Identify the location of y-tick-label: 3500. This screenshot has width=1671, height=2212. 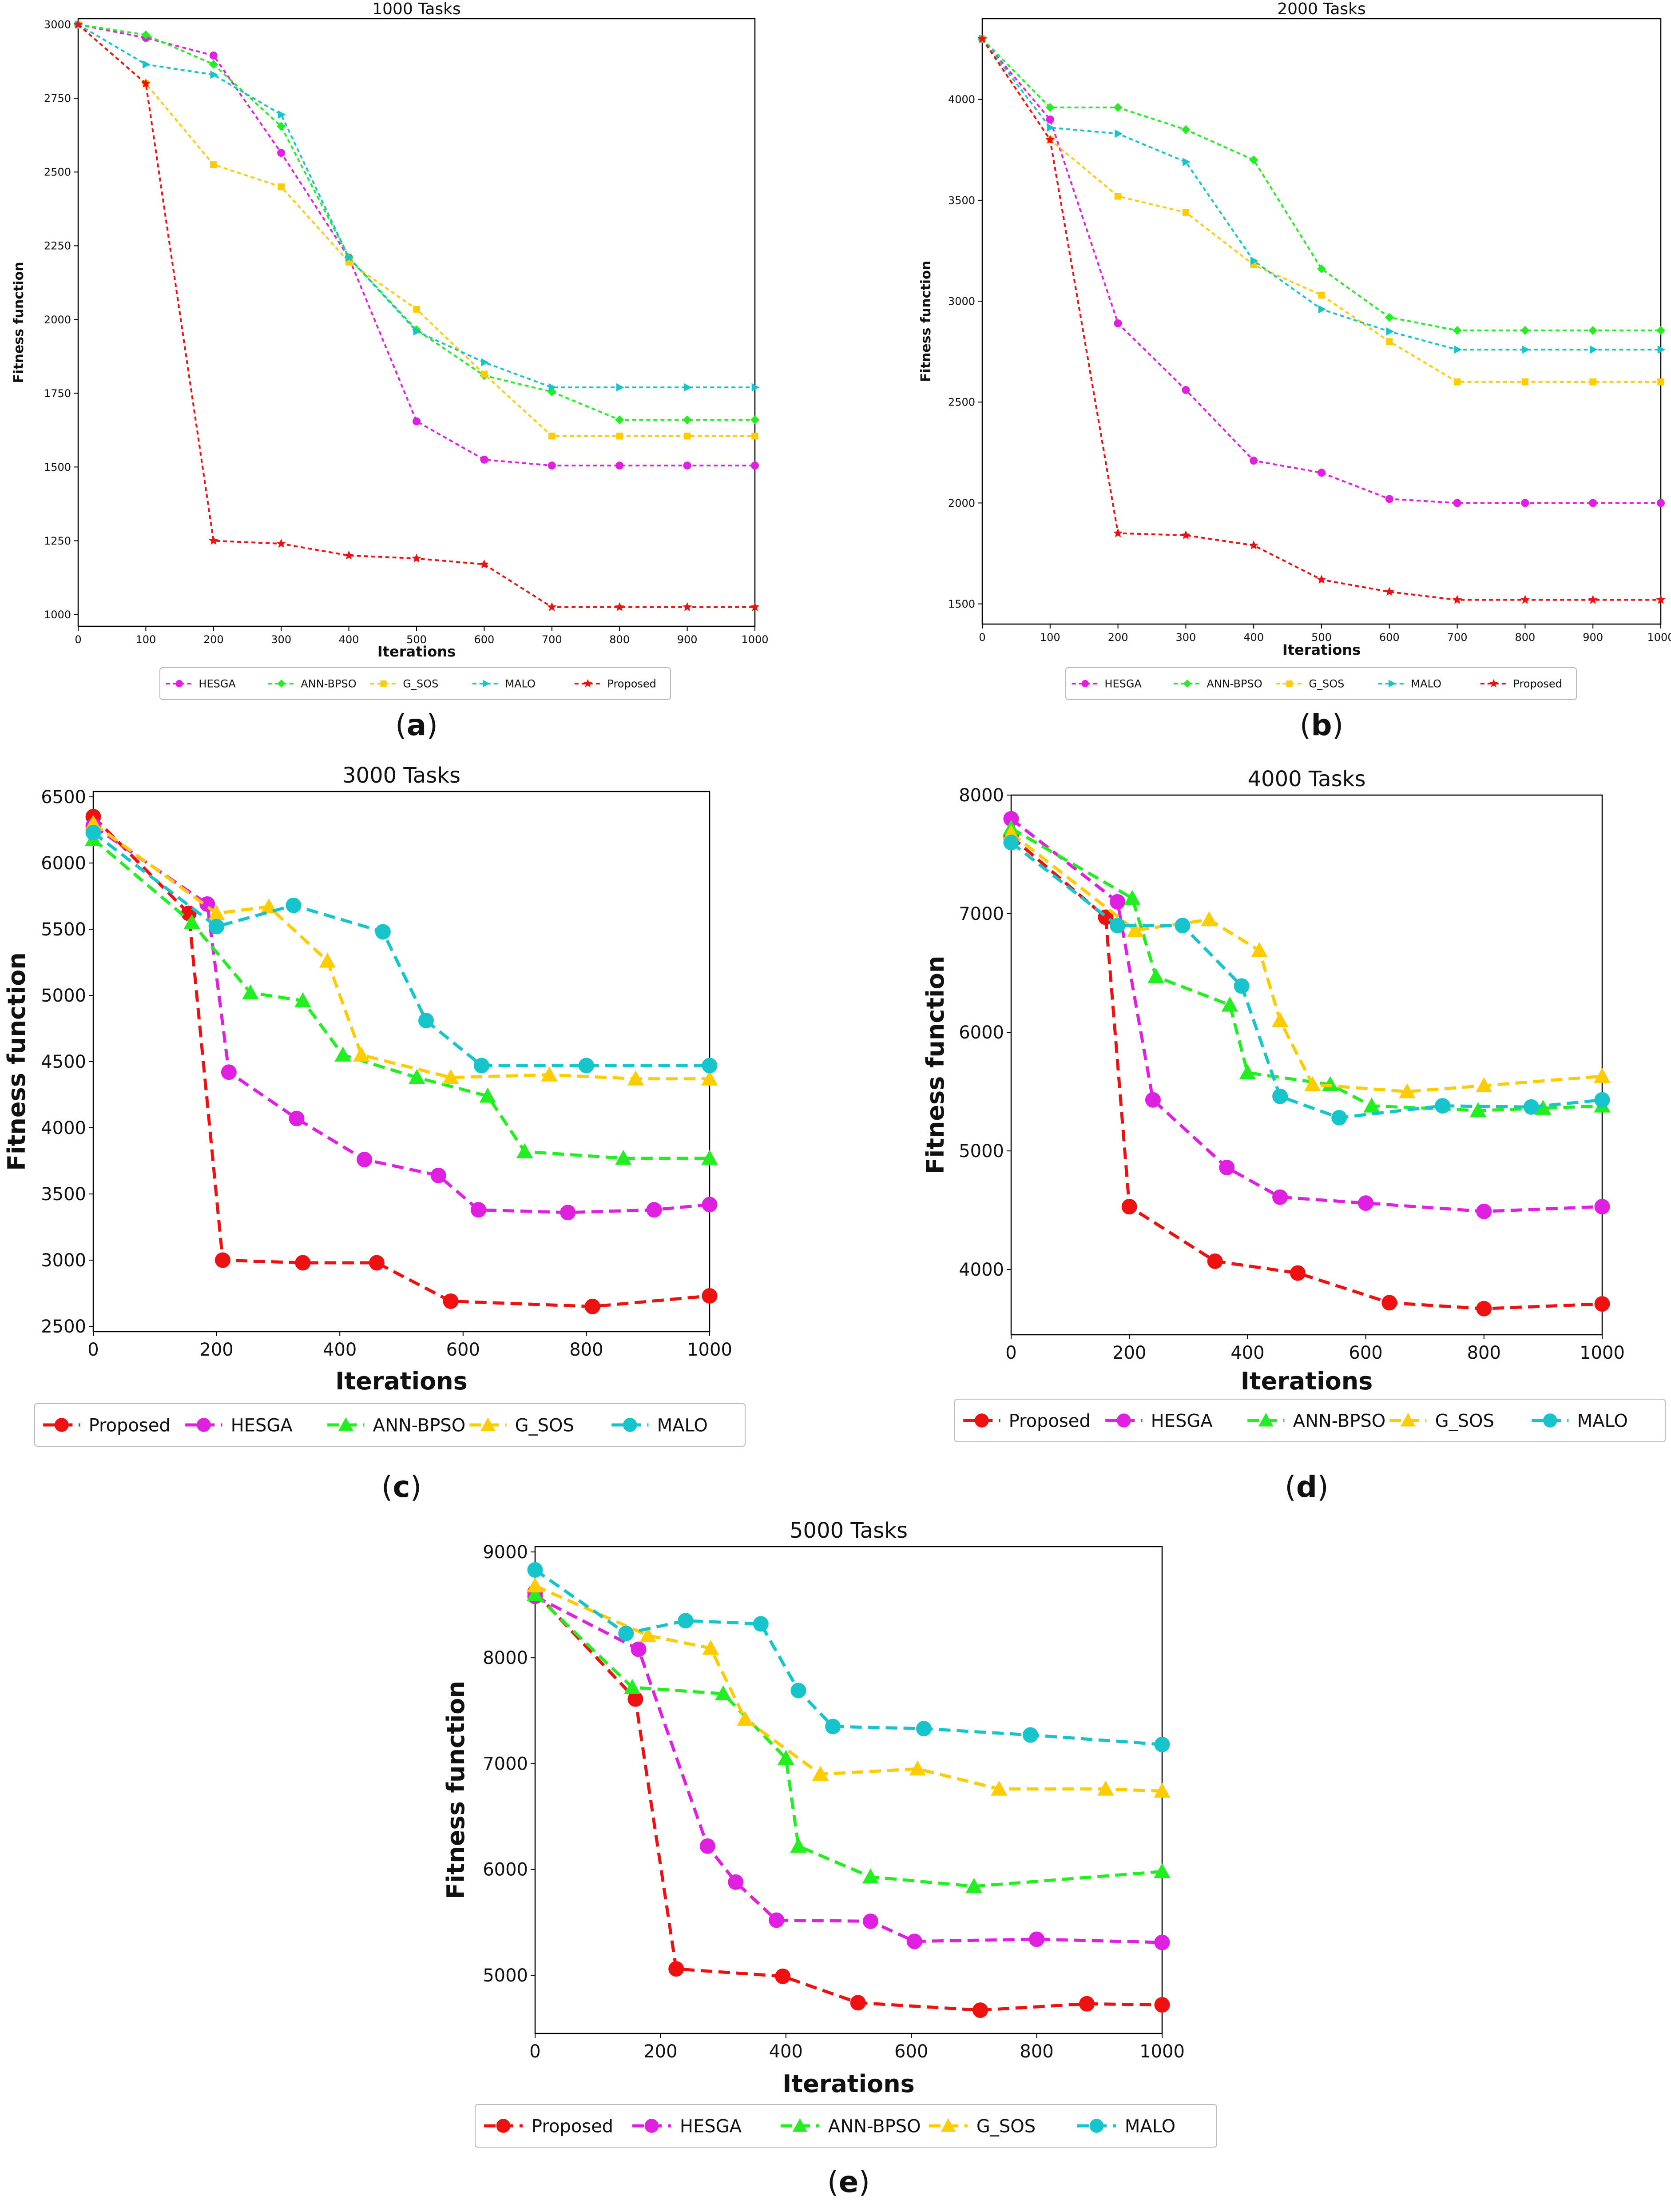
(64, 1194).